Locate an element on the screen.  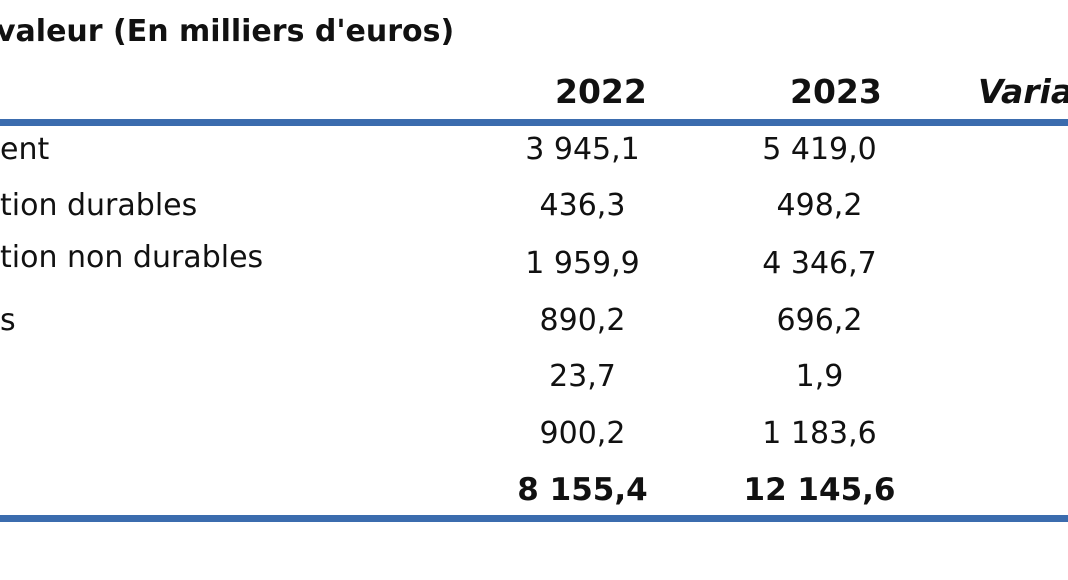
value-2022: 890,2 is located at coordinates (582, 320).